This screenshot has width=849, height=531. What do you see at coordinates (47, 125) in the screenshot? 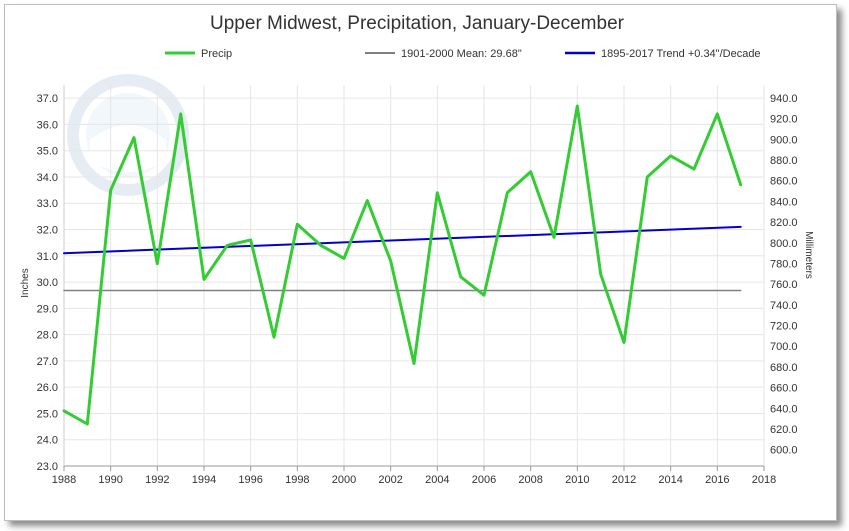
I see `y-tick-label: 36.0` at bounding box center [47, 125].